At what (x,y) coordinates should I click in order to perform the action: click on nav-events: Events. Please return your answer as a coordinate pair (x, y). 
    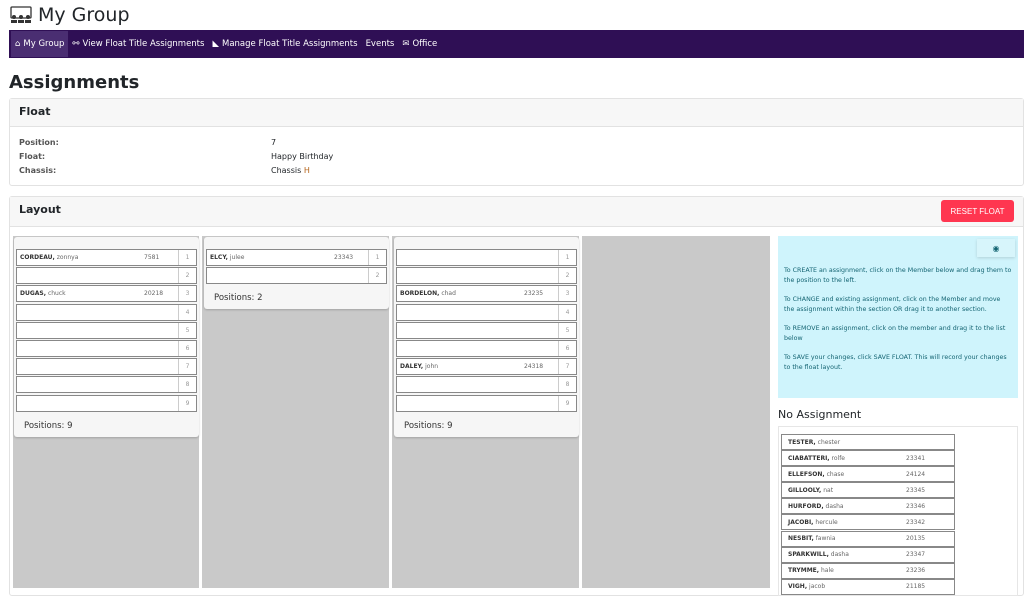
    Looking at the image, I should click on (380, 44).